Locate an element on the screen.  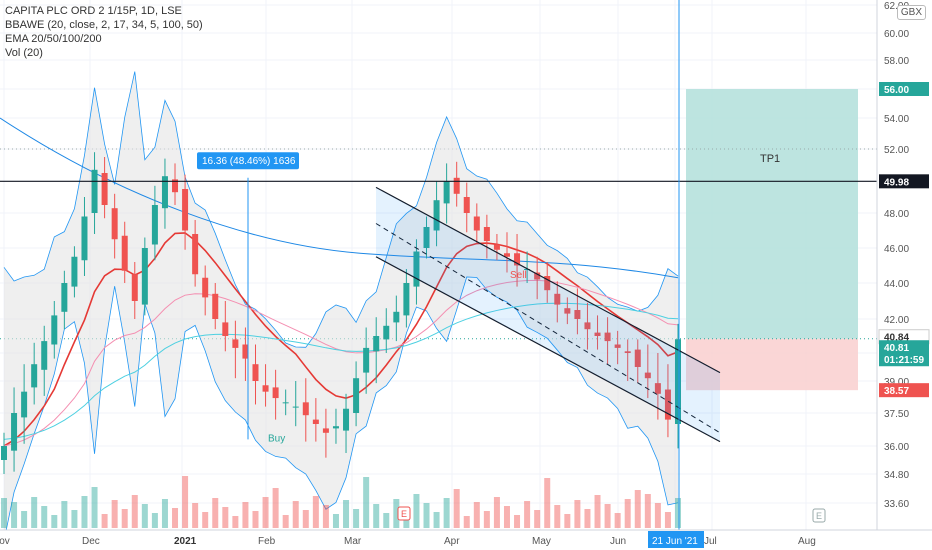
y-tick-label: 46.00 is located at coordinates (896, 249).